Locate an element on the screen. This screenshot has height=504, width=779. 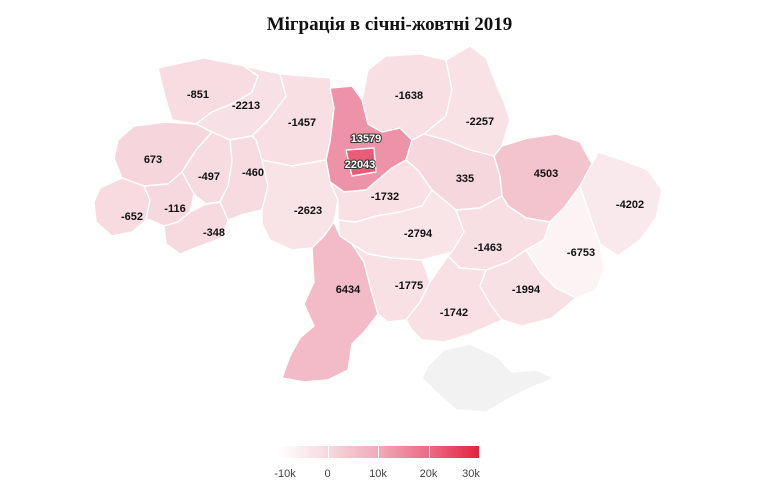
region-value-volyn: -851 is located at coordinates (198, 95).